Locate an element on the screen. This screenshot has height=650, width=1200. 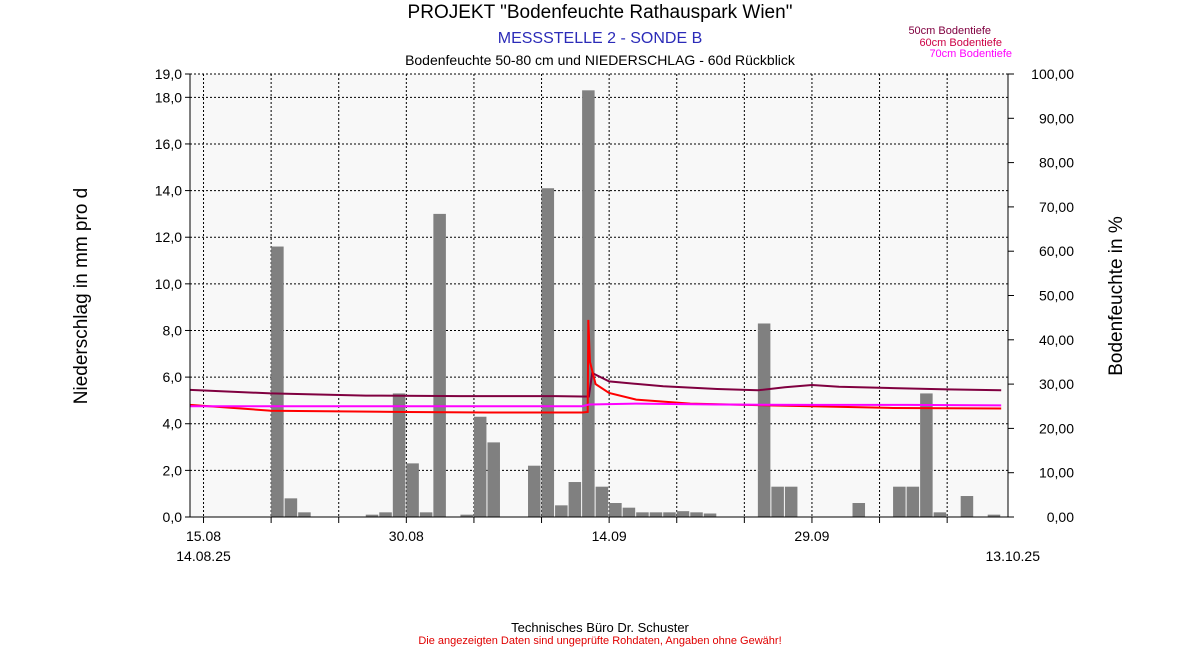
y2-axis-label: Bodenfeuchte in % is located at coordinates (1116, 296).